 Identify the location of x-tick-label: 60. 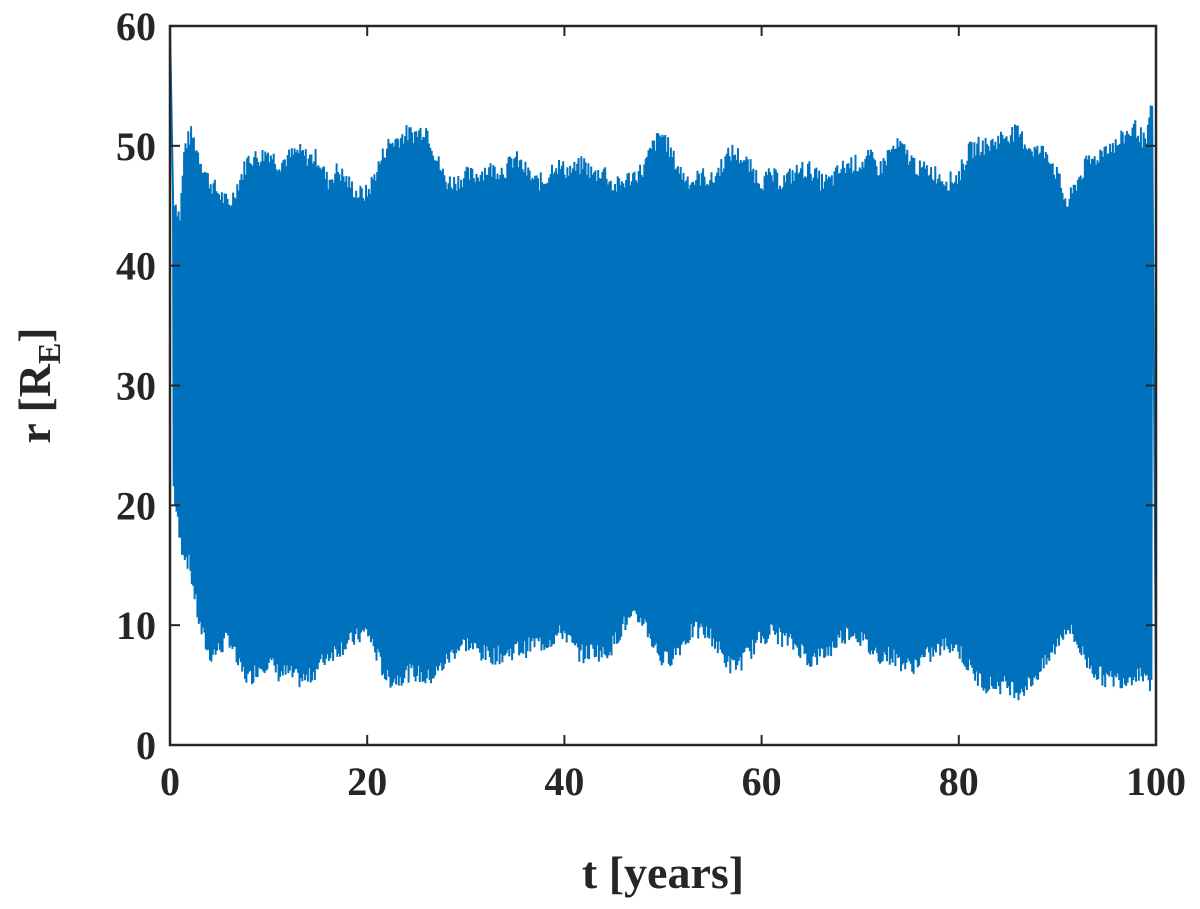
(762, 781).